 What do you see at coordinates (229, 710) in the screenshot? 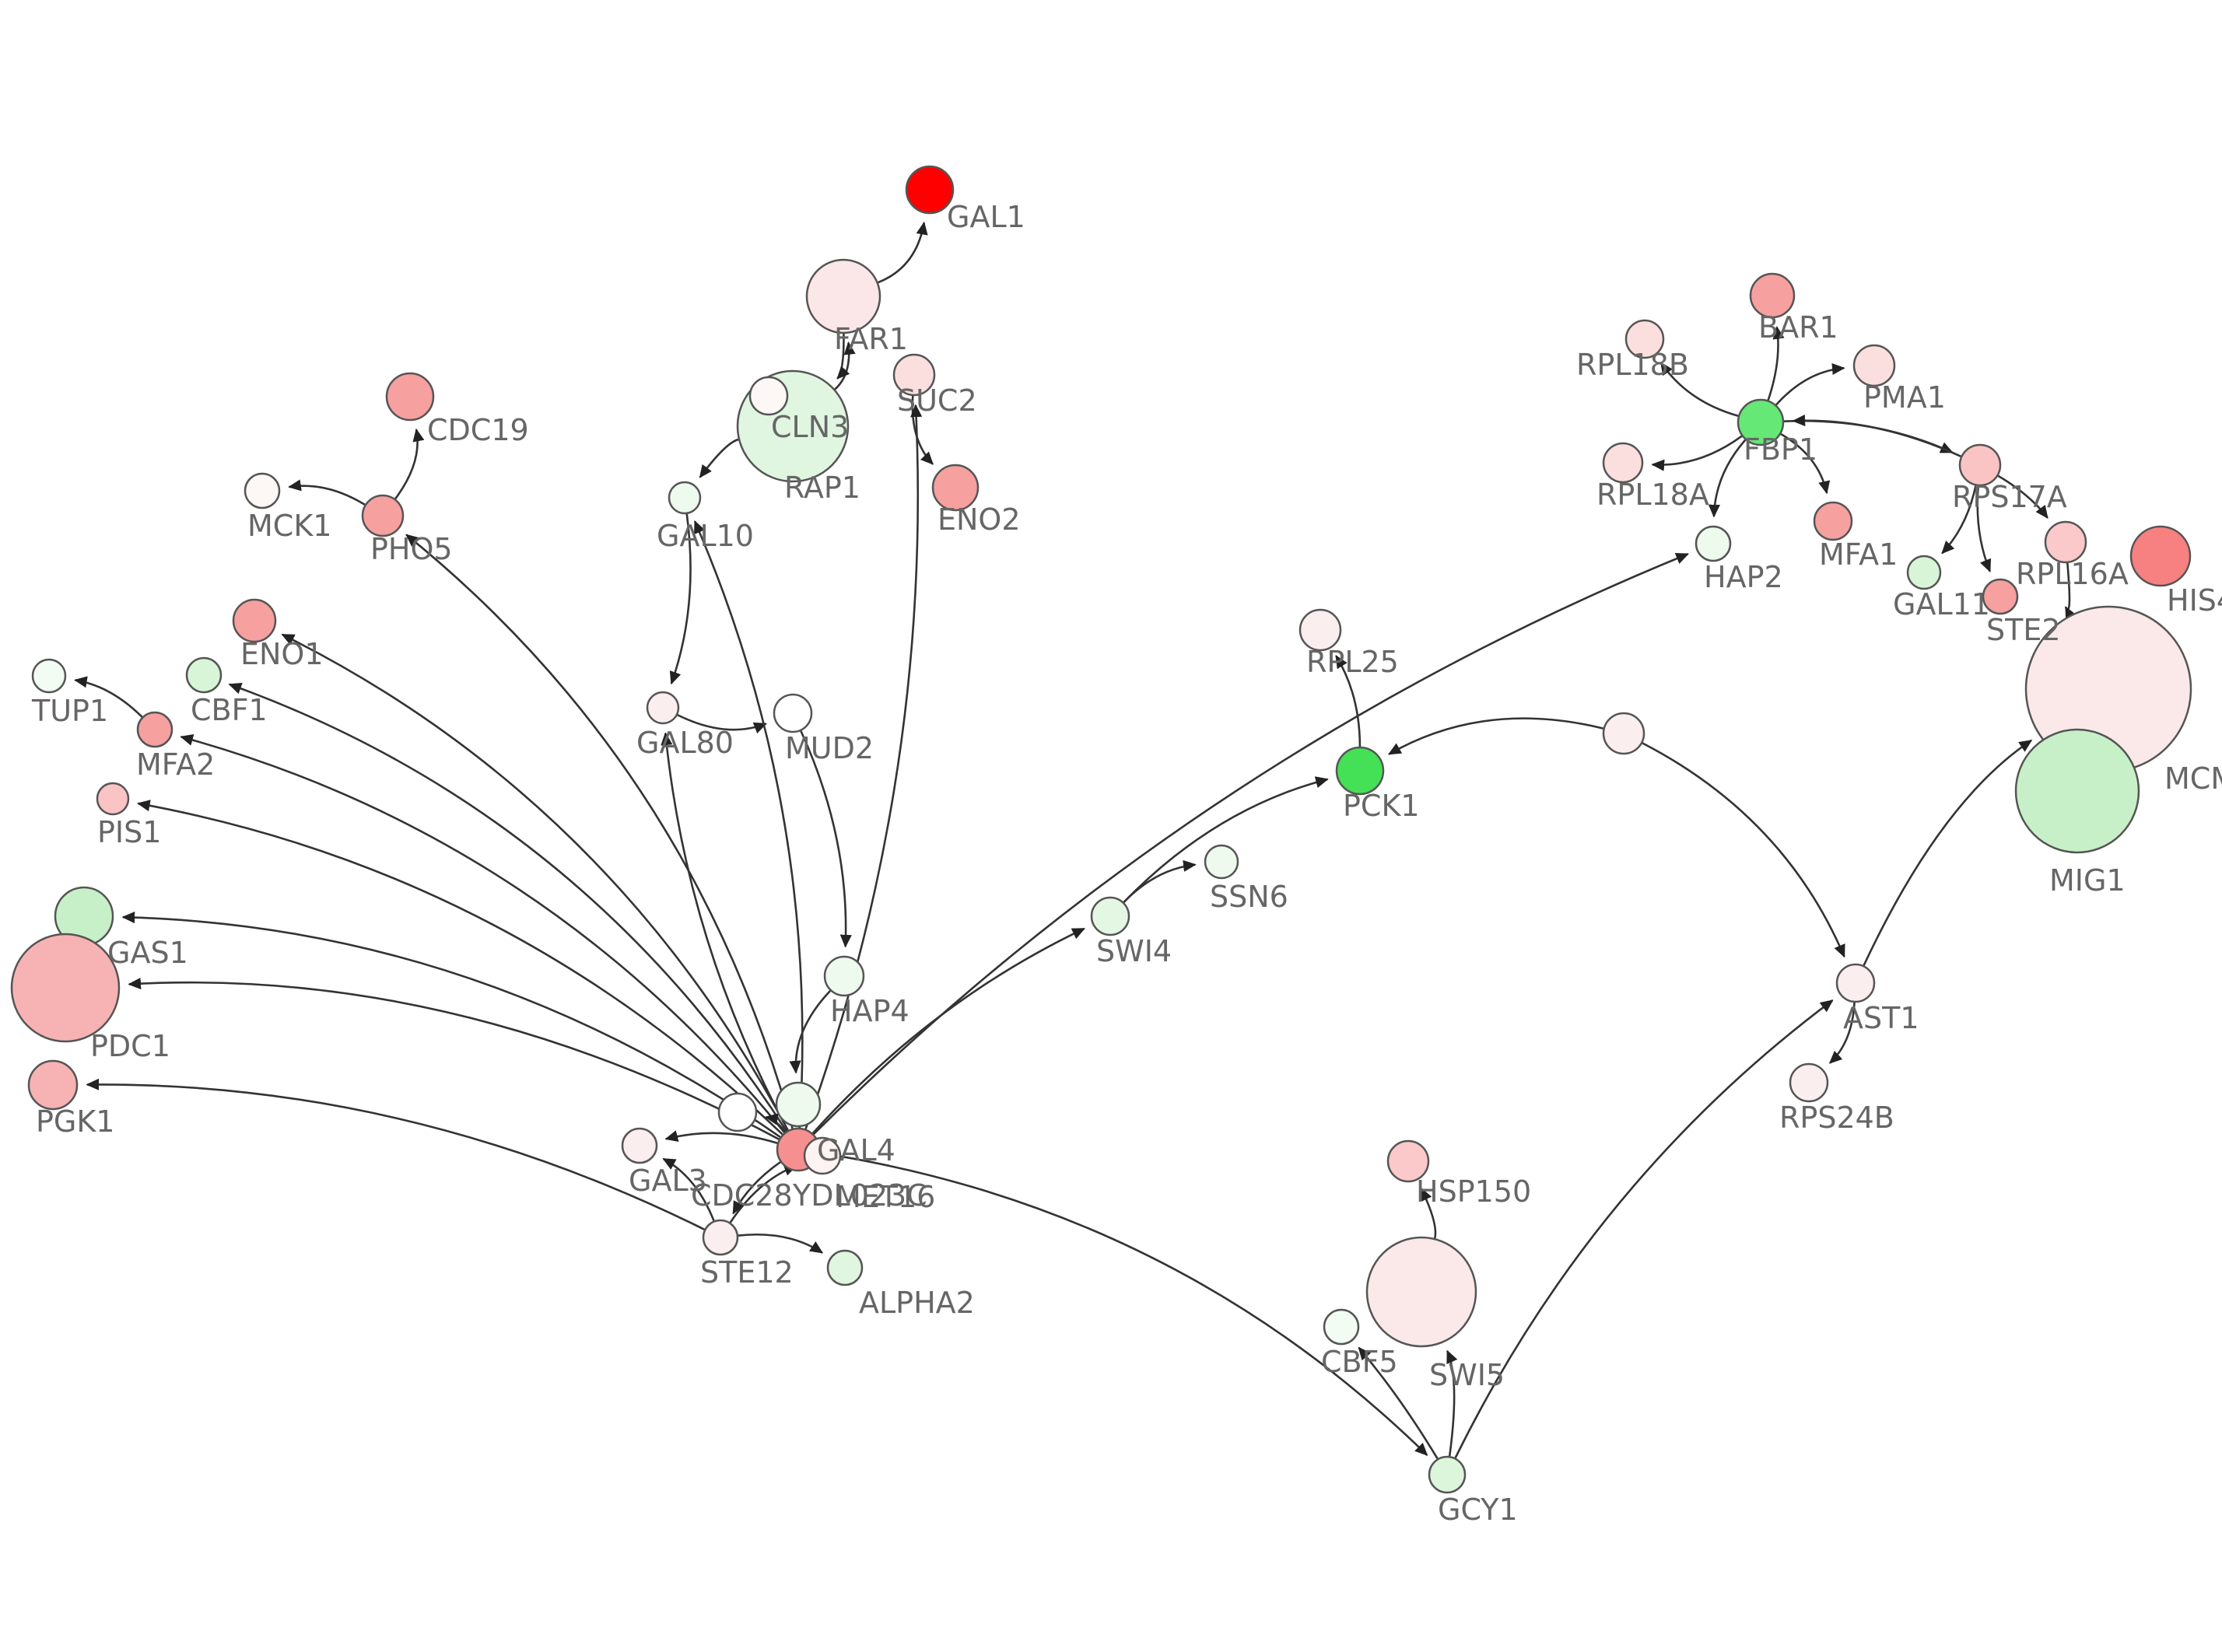
I see `graph-node-label: CBF1` at bounding box center [229, 710].